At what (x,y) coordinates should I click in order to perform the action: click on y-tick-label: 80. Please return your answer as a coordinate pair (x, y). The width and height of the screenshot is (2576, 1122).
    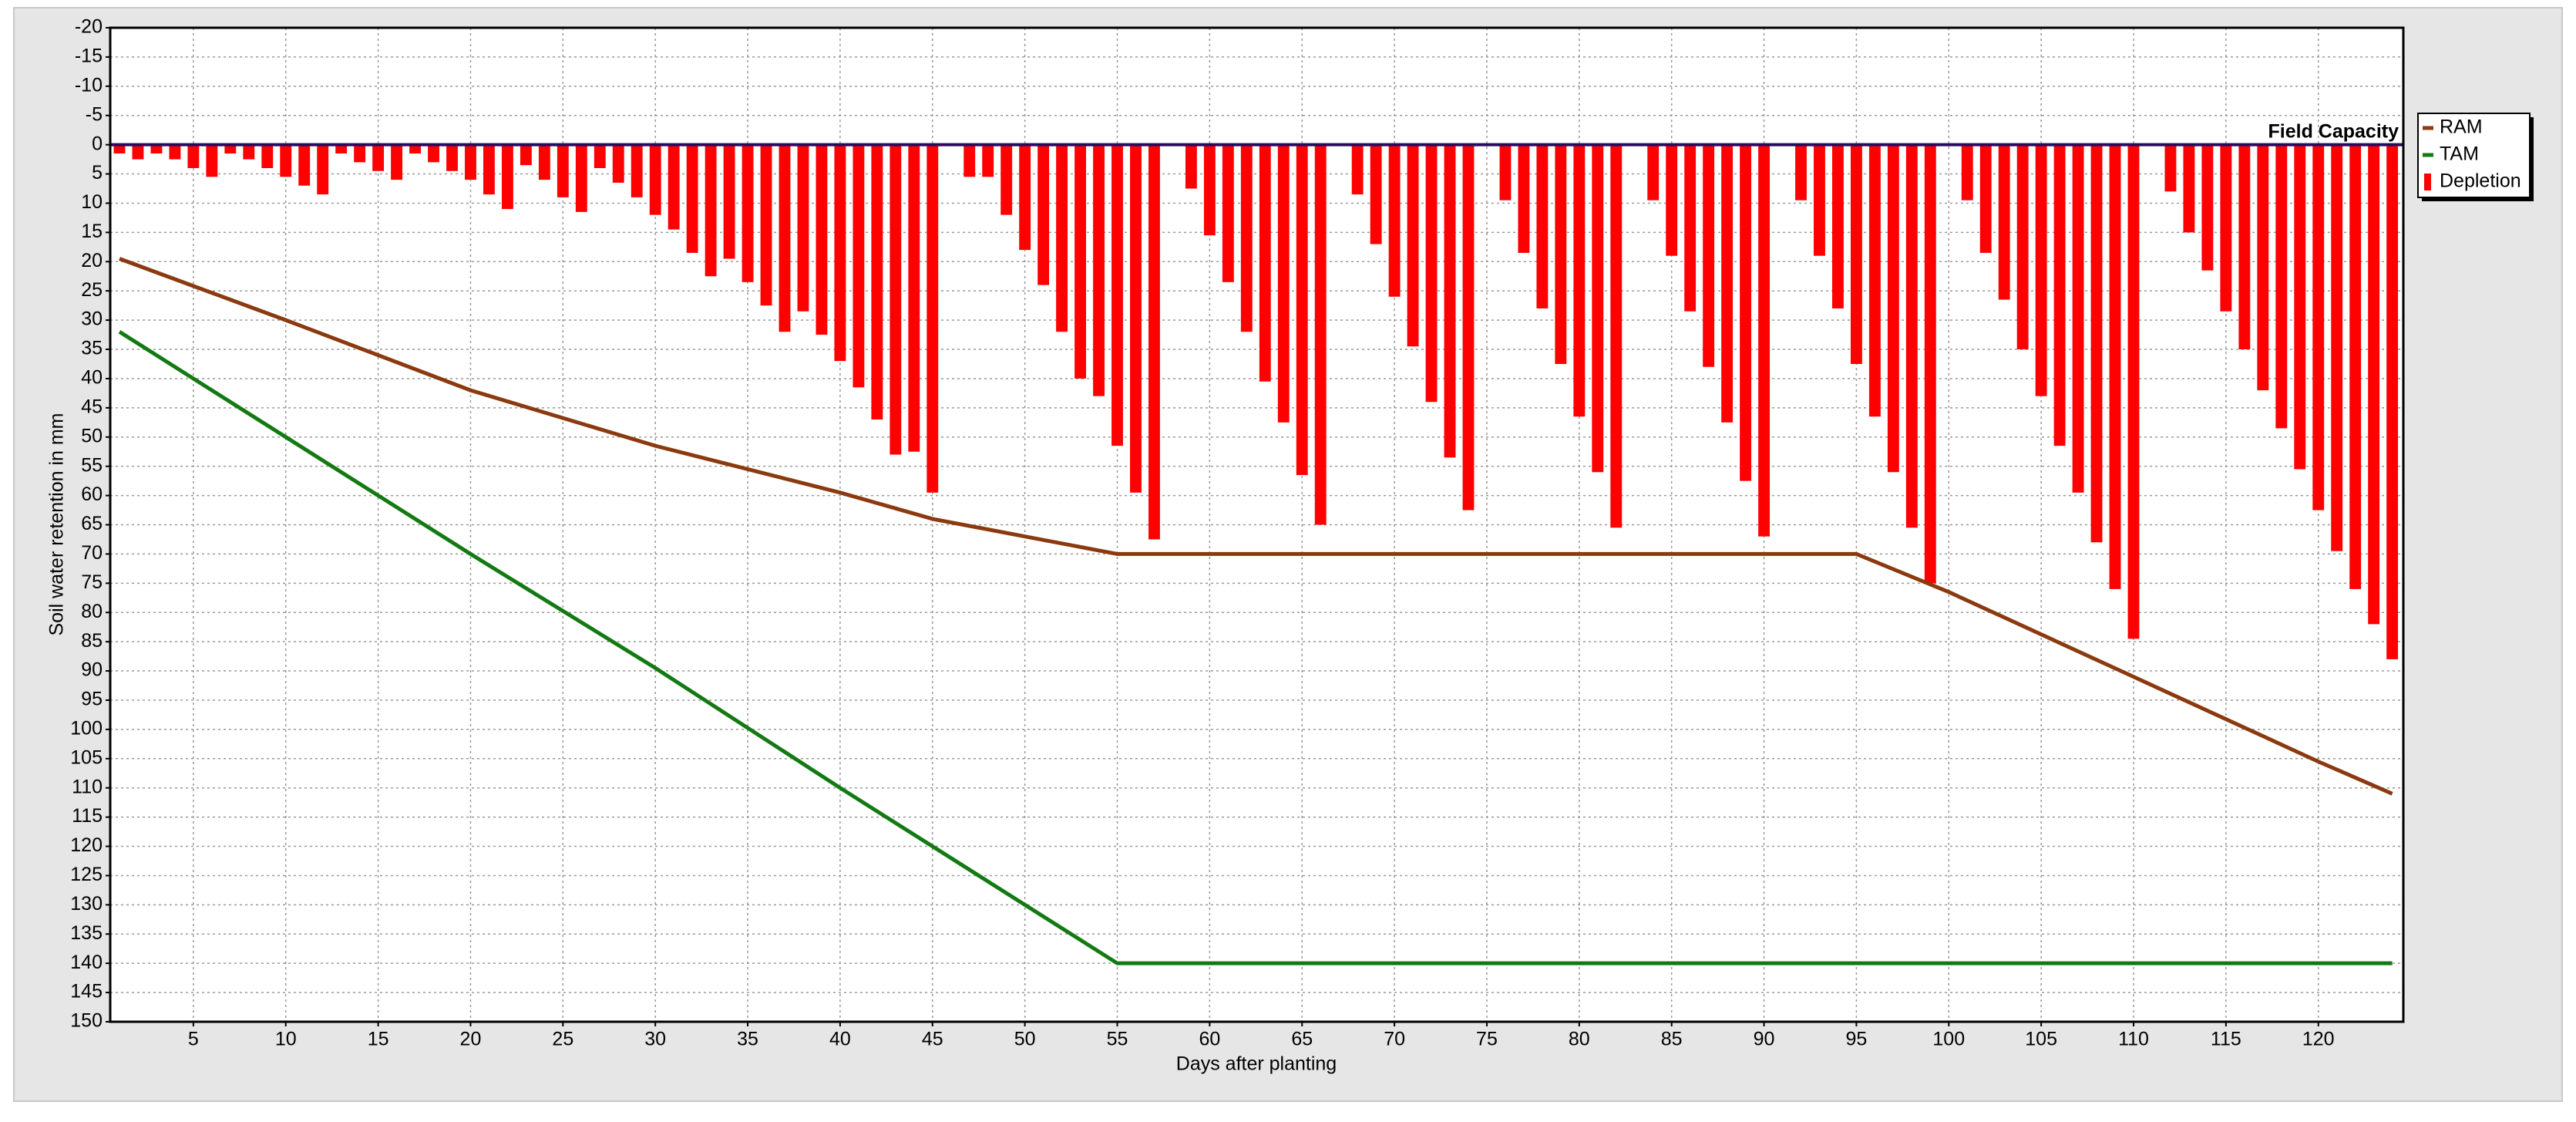
    Looking at the image, I should click on (92, 611).